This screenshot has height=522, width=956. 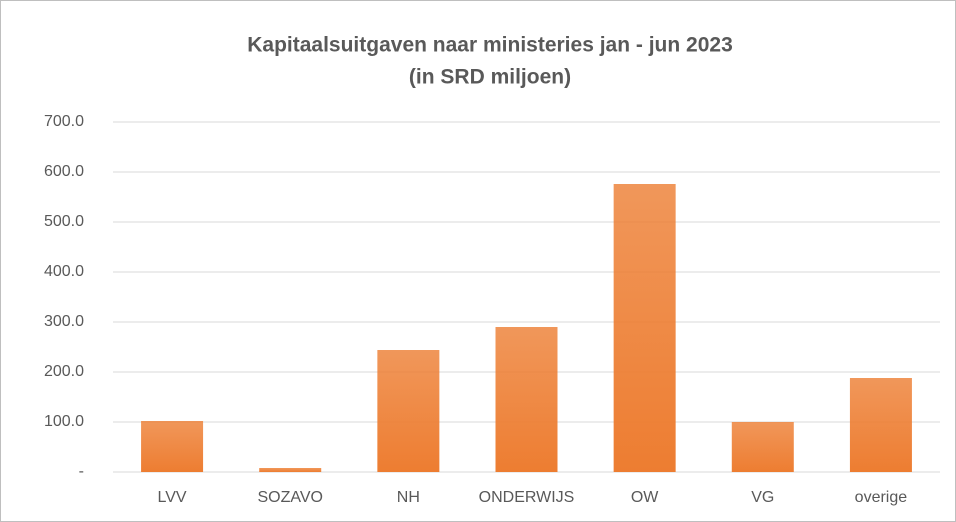 I want to click on chart-subtitle: (in SRD miljoen), so click(x=490, y=77).